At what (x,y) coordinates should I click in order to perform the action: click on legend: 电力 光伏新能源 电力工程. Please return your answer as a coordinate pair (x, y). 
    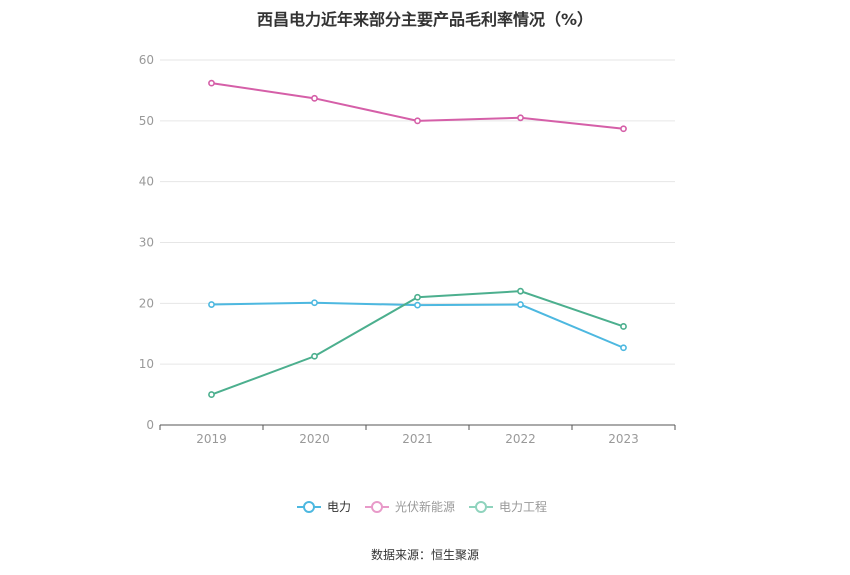
    Looking at the image, I should click on (422, 506).